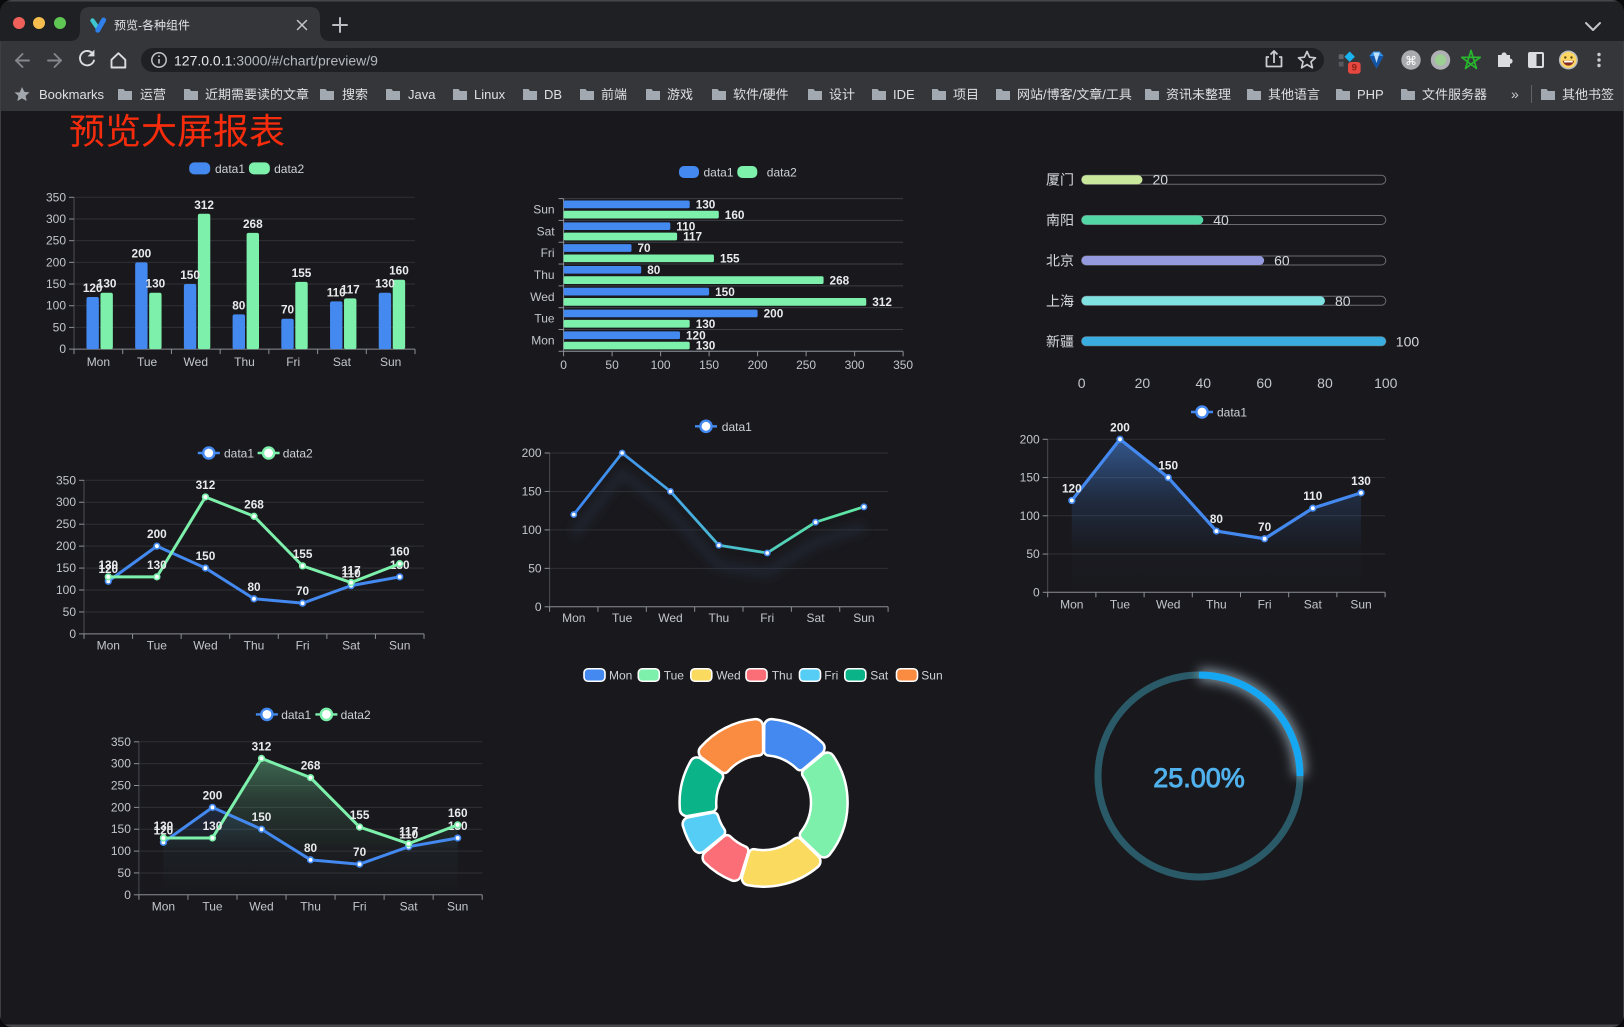 This screenshot has width=1624, height=1027. Describe the element at coordinates (1454, 94) in the screenshot. I see `svg-text: 文件服务器` at that location.